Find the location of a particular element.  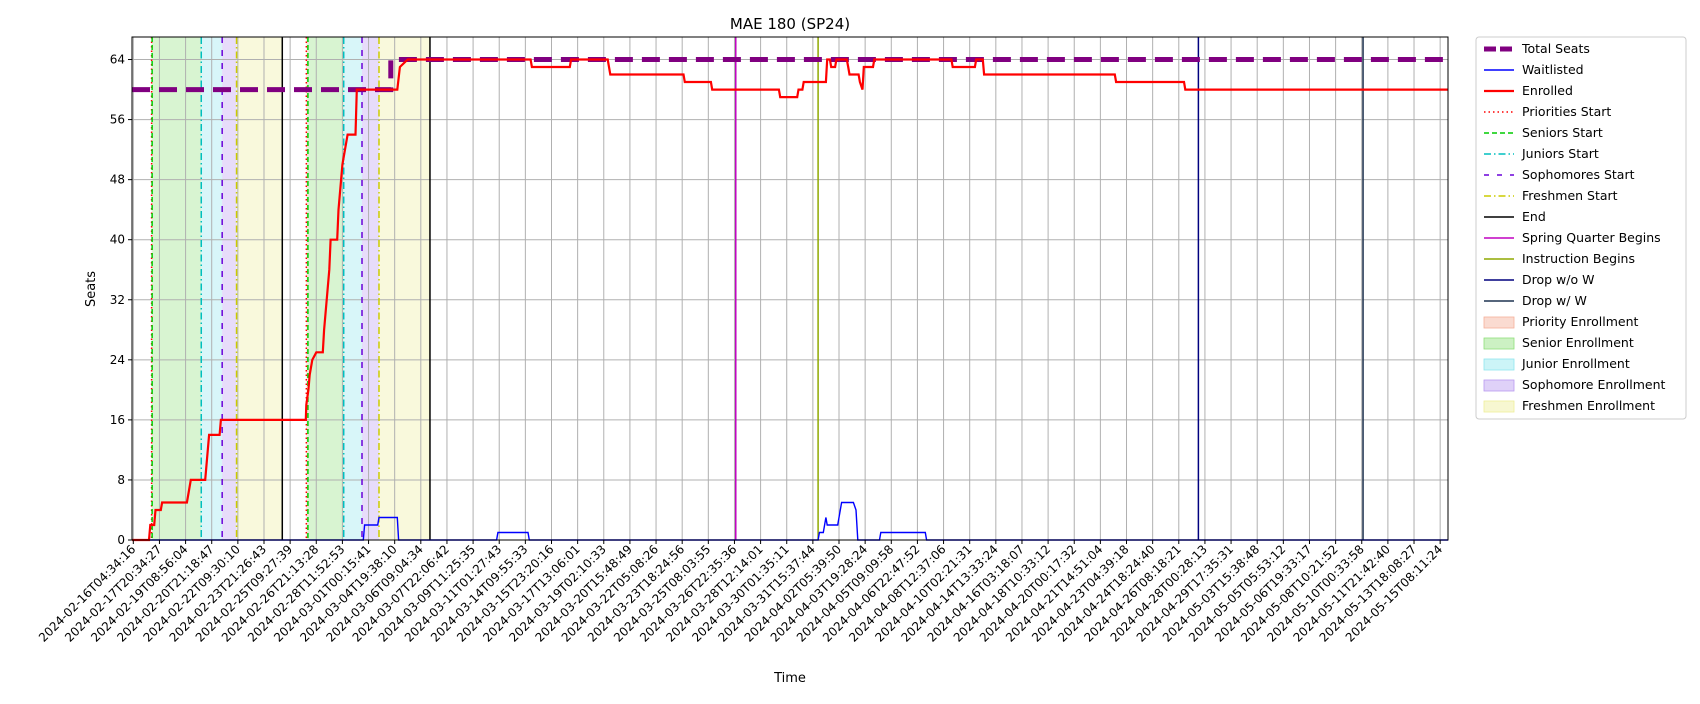

legend-swatch-junior-enrollment is located at coordinates (1499, 364).